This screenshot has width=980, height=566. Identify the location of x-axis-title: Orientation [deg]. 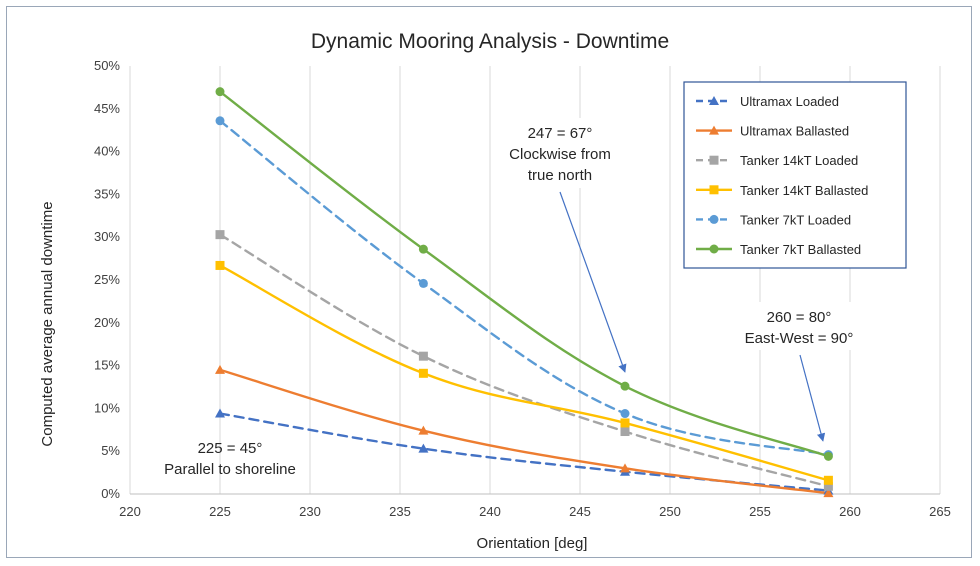
(532, 543).